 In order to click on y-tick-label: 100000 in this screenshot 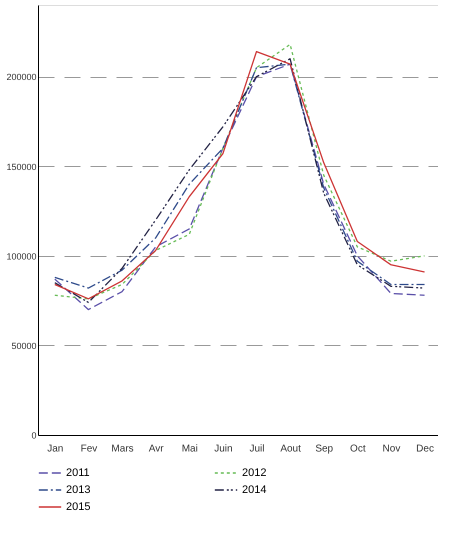, I will do `click(21, 256)`.